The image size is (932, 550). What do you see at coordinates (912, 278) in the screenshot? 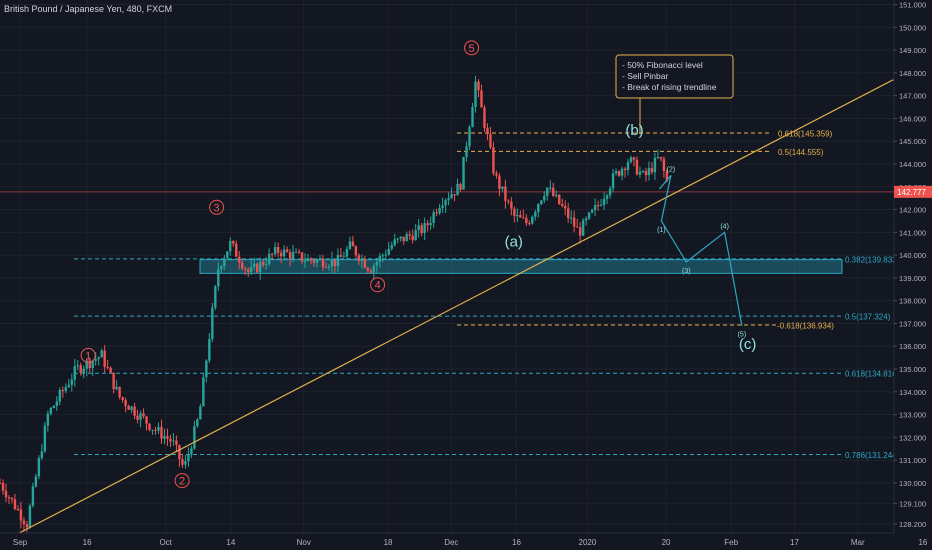
I see `price-tick-label: 139.000` at bounding box center [912, 278].